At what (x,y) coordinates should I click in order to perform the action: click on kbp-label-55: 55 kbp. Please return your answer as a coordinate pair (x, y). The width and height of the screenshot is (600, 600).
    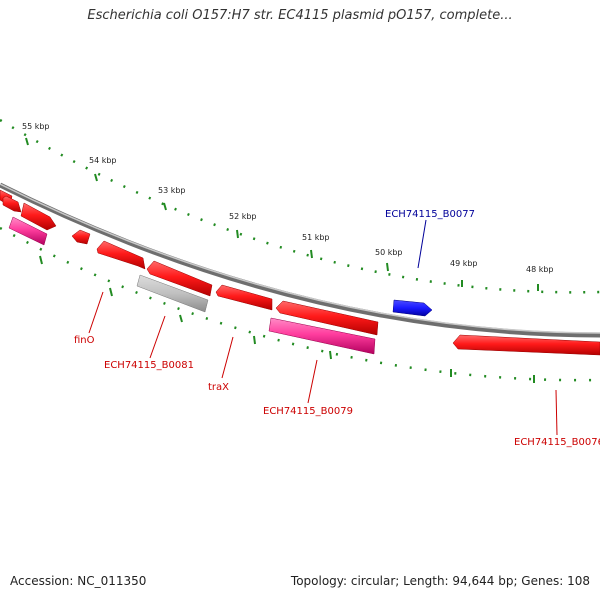
    Looking at the image, I should click on (36, 126).